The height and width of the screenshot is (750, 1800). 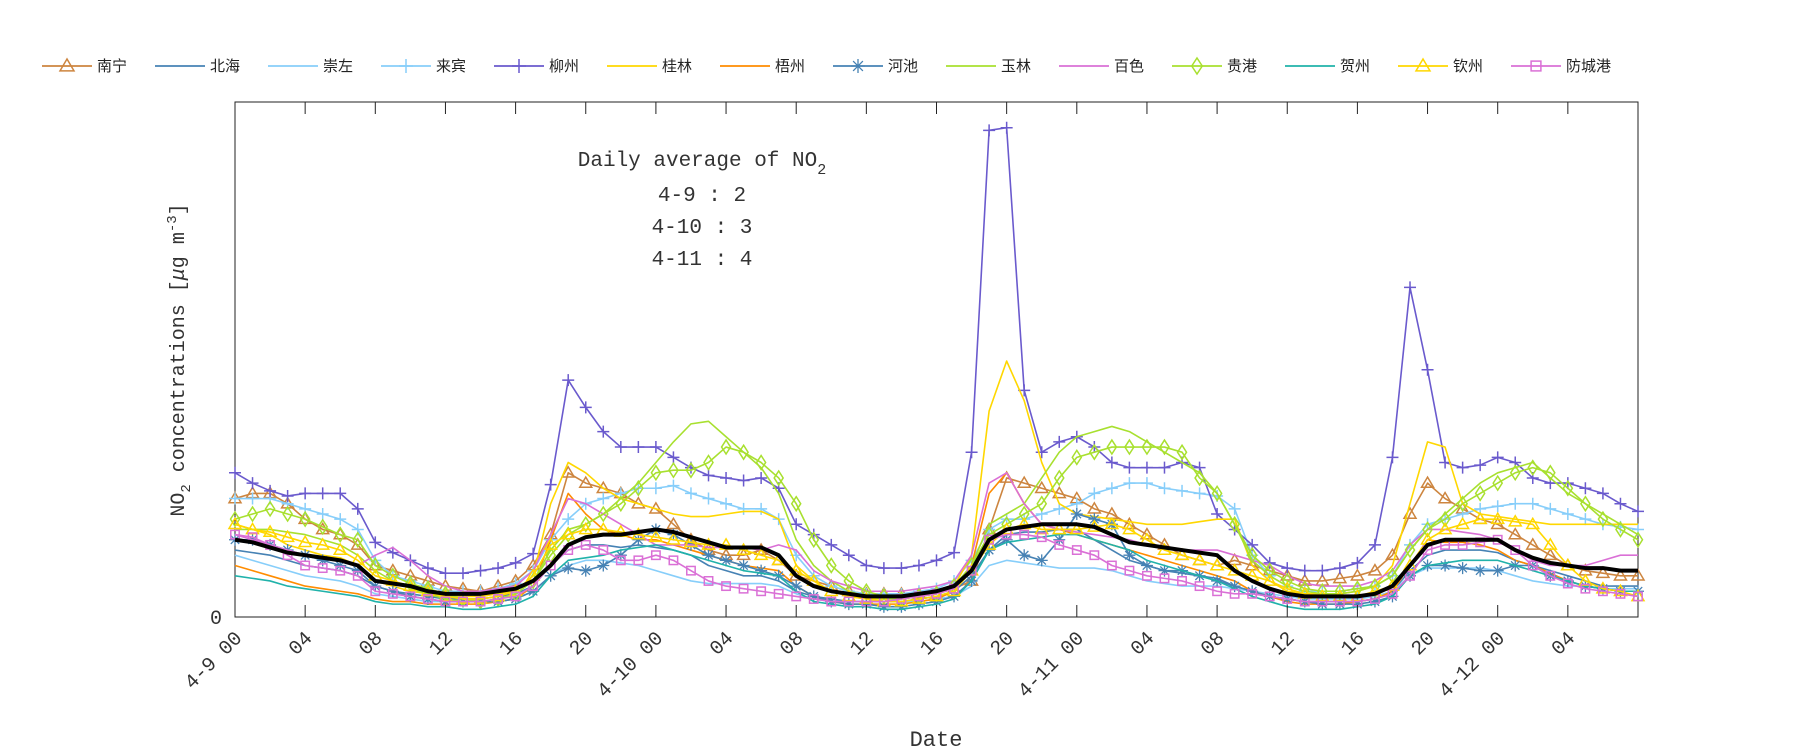 I want to click on legend-item: 梧州, so click(x=762, y=66).